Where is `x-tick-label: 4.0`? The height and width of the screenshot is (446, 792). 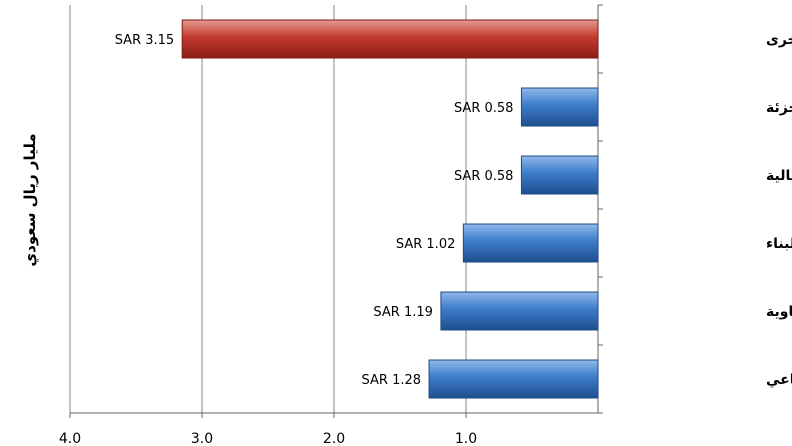
x-tick-label: 4.0 is located at coordinates (70, 438).